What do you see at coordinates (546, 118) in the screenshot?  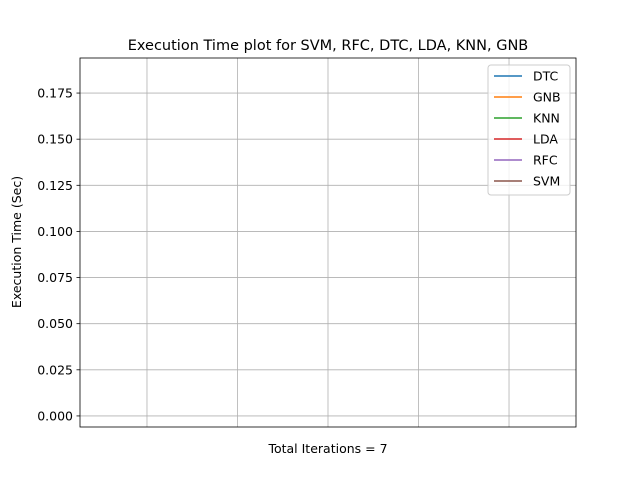 I see `legend-label: KNN` at bounding box center [546, 118].